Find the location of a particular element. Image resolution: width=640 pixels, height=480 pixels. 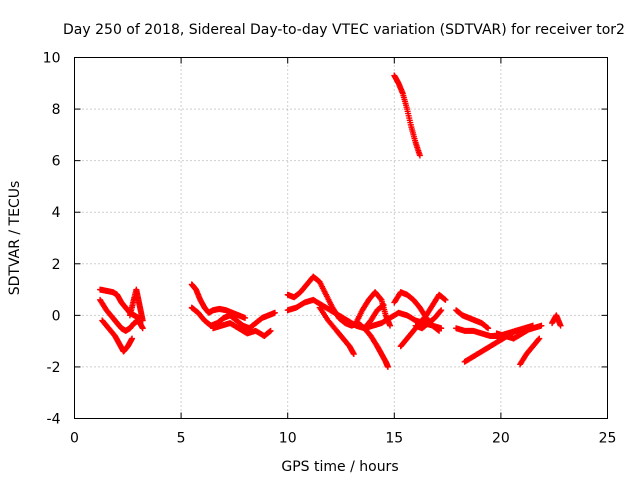

x-tick-label: 5 is located at coordinates (181, 439).